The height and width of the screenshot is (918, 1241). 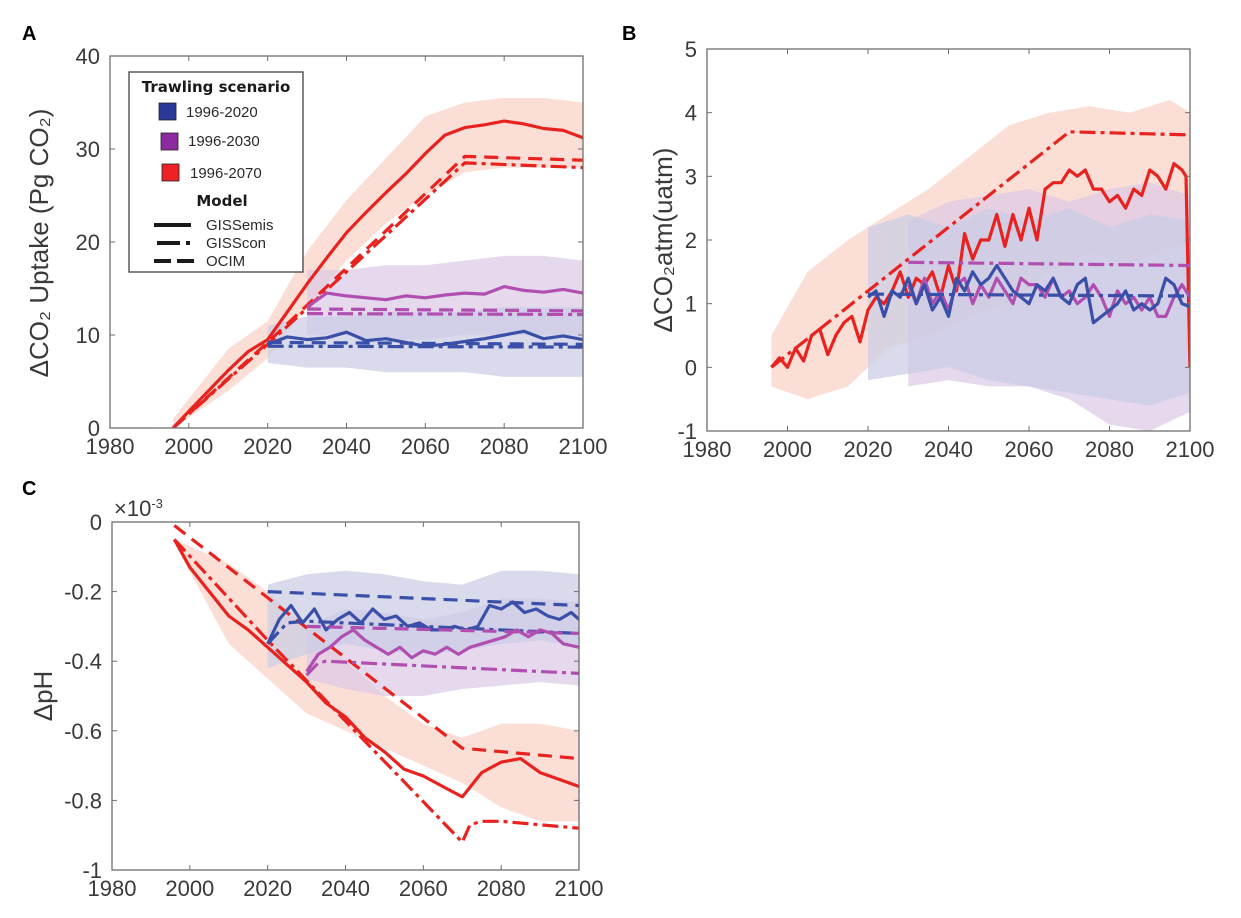 I want to click on legend-swatch-1996-2070, so click(x=170, y=172).